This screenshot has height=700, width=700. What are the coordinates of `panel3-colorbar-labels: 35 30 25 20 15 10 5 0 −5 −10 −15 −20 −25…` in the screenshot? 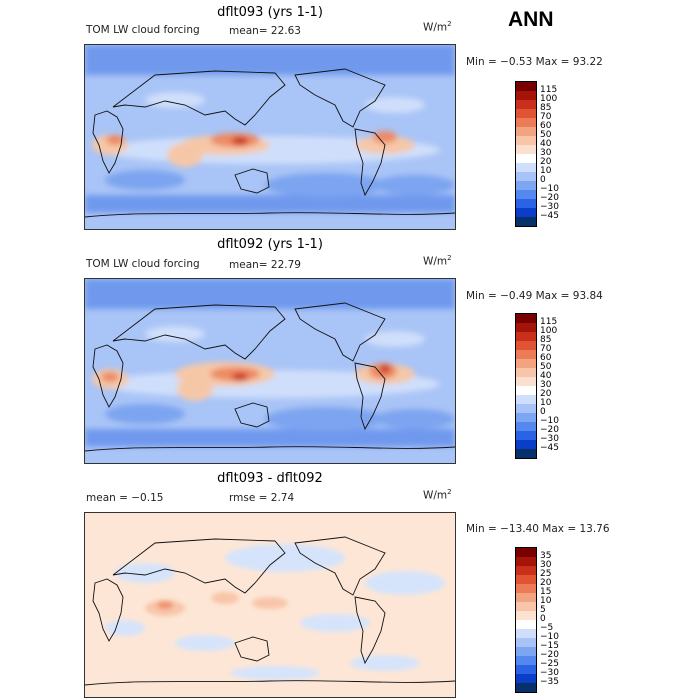 It's located at (549, 619).